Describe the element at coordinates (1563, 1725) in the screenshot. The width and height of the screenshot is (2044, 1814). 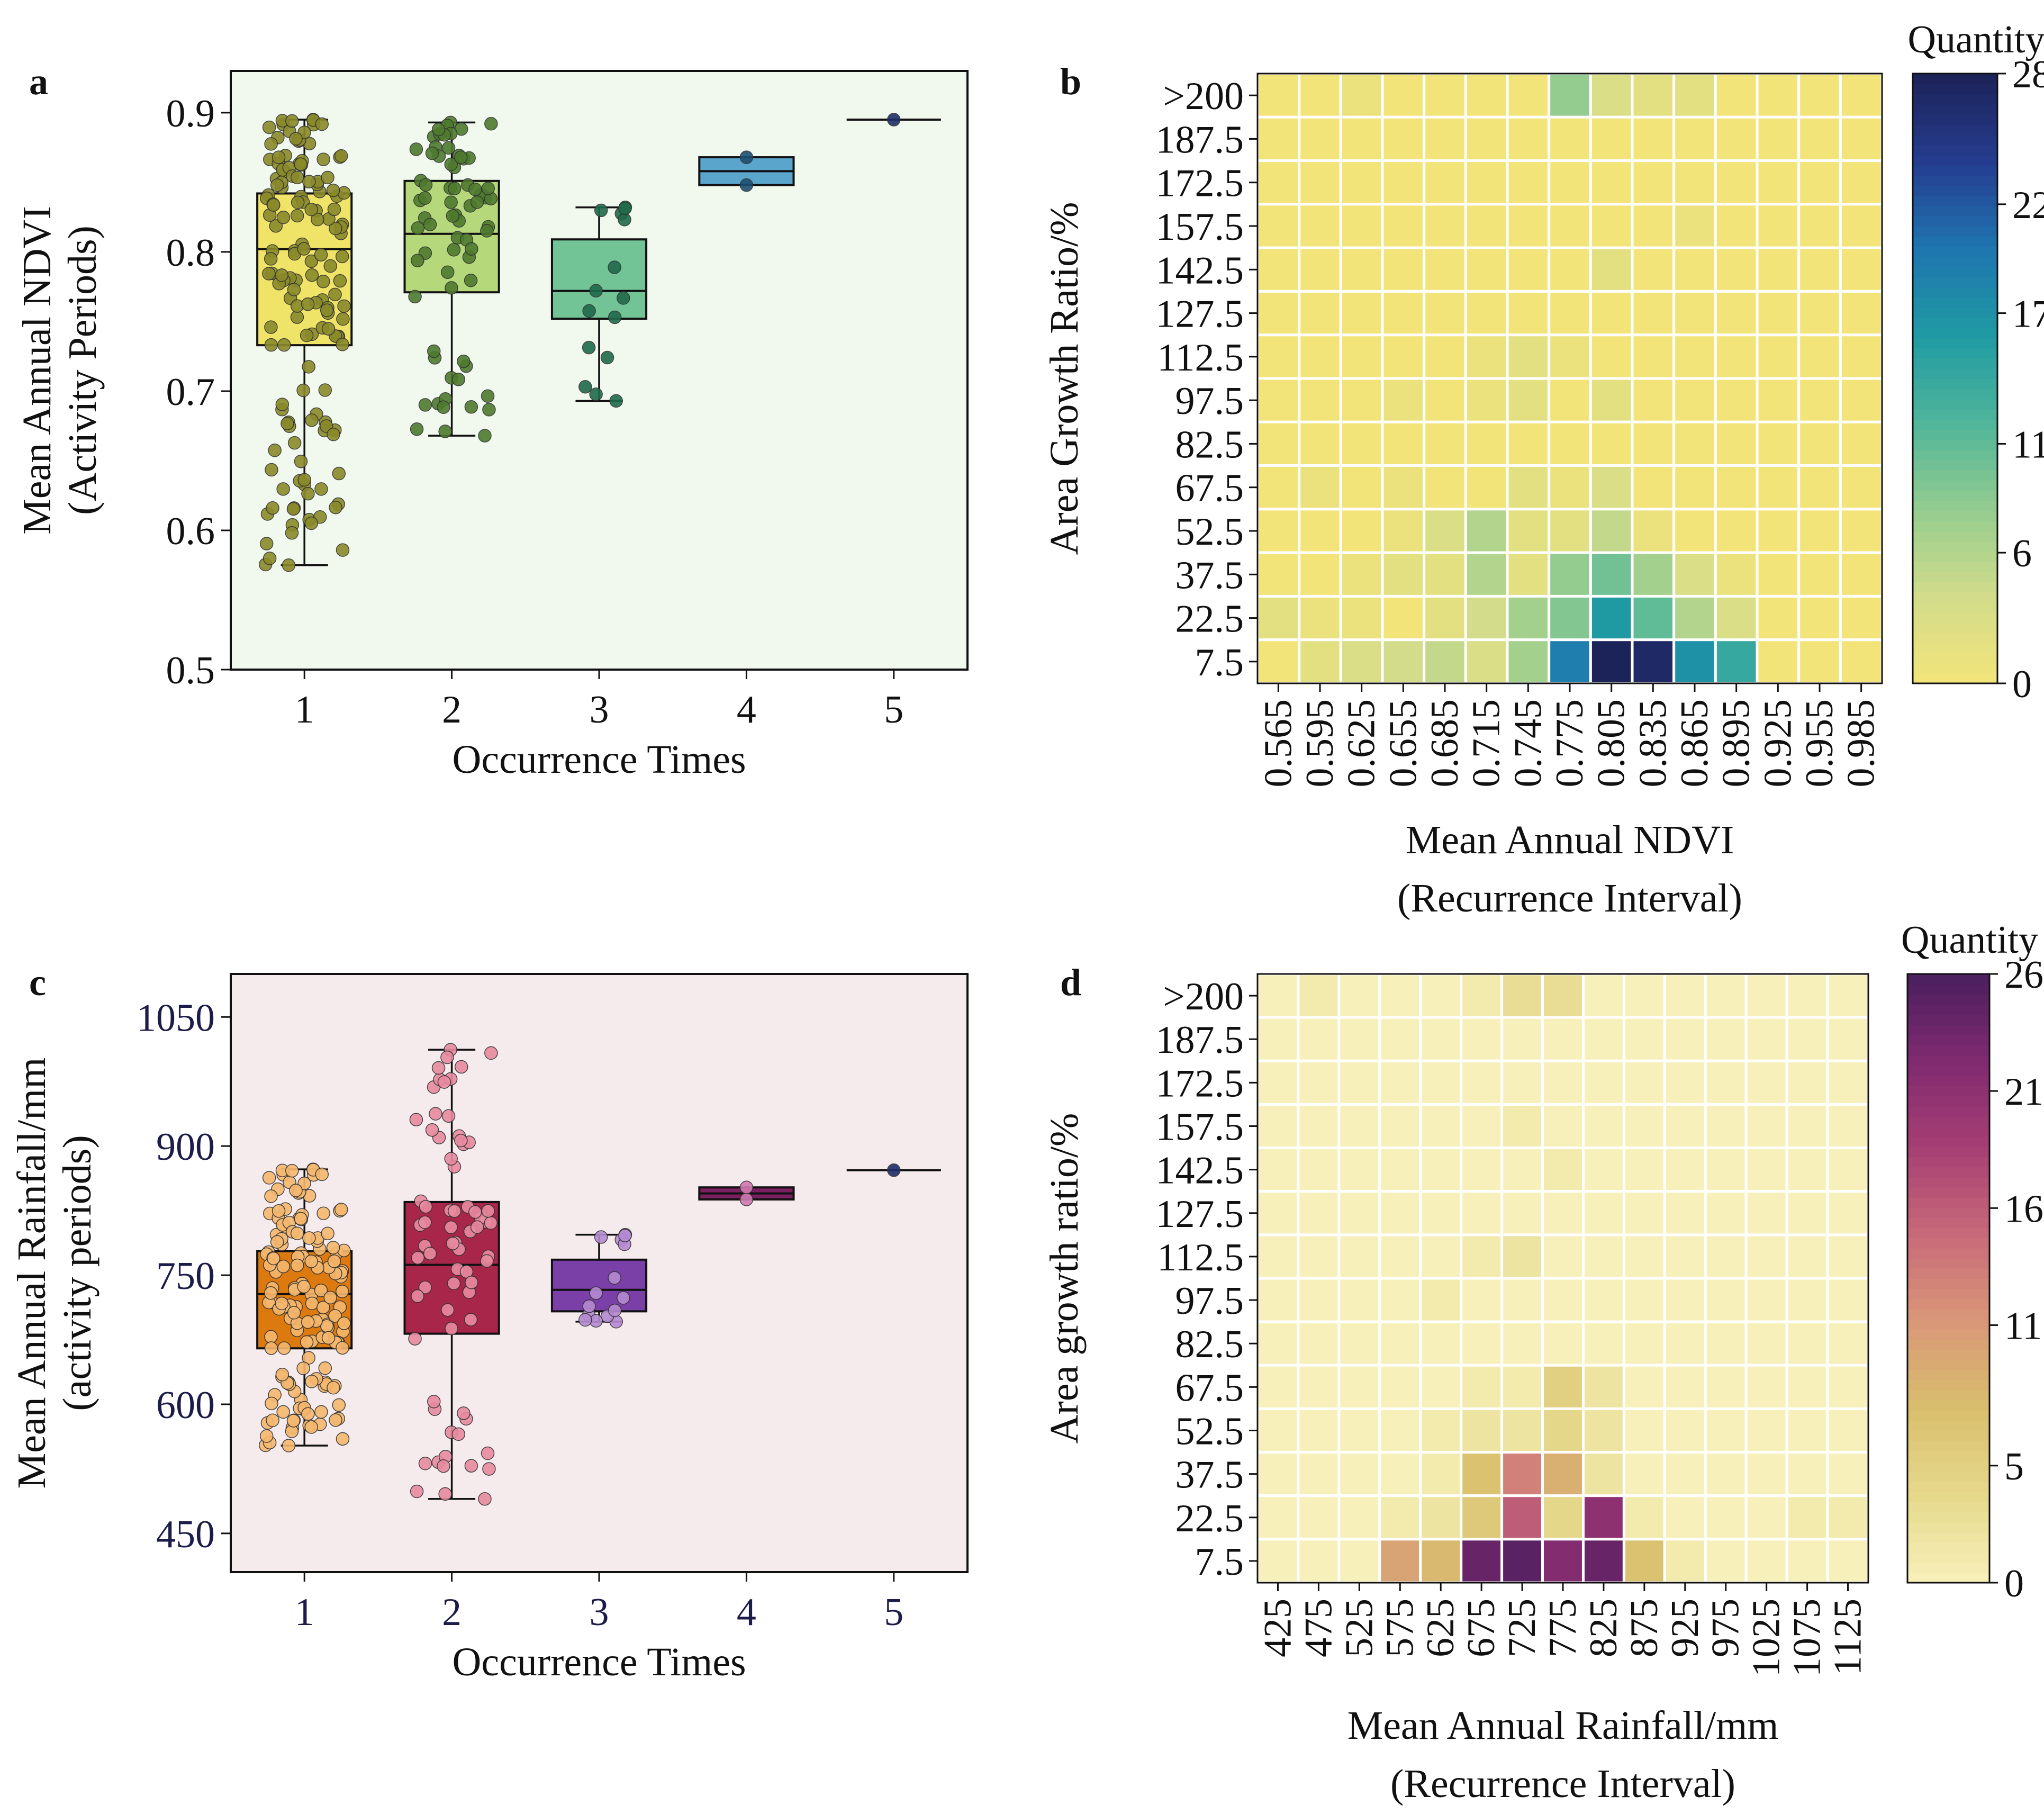
I see `x-axis-label-line: Mean Annual Rainfall/mm` at that location.